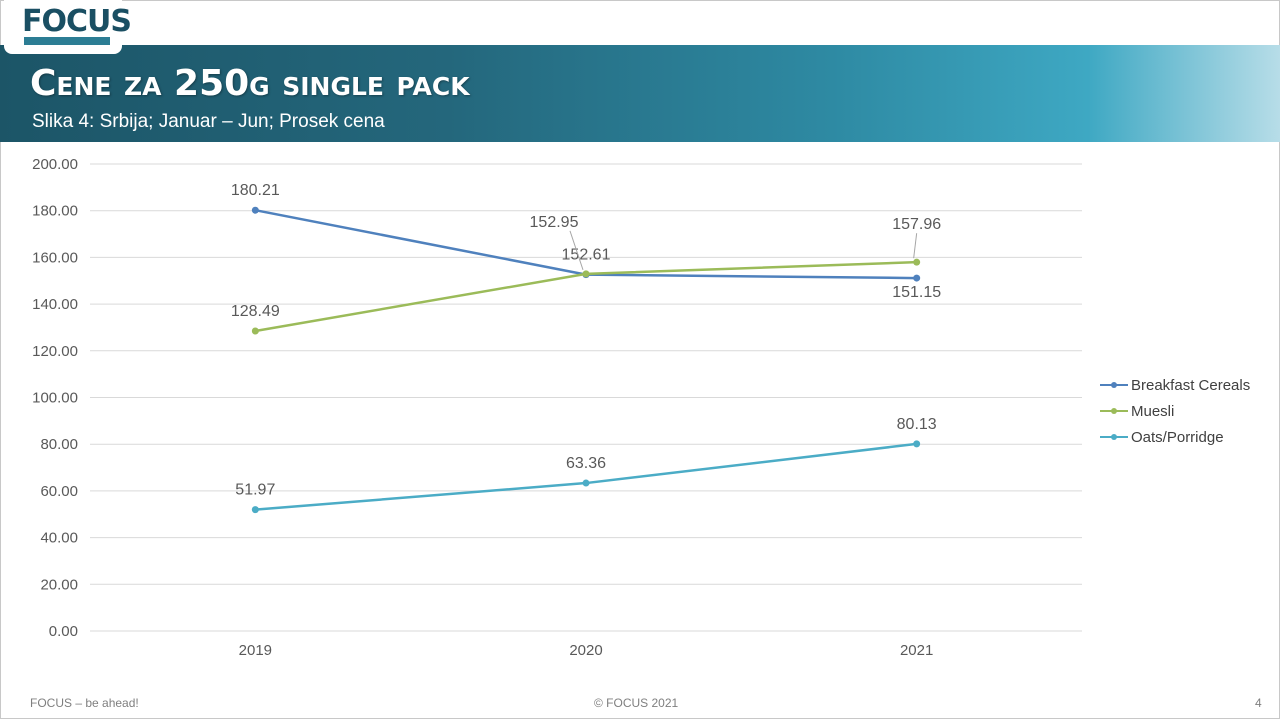 The width and height of the screenshot is (1280, 719). Describe the element at coordinates (1177, 437) in the screenshot. I see `legend-label: Oats/Porridge` at that location.